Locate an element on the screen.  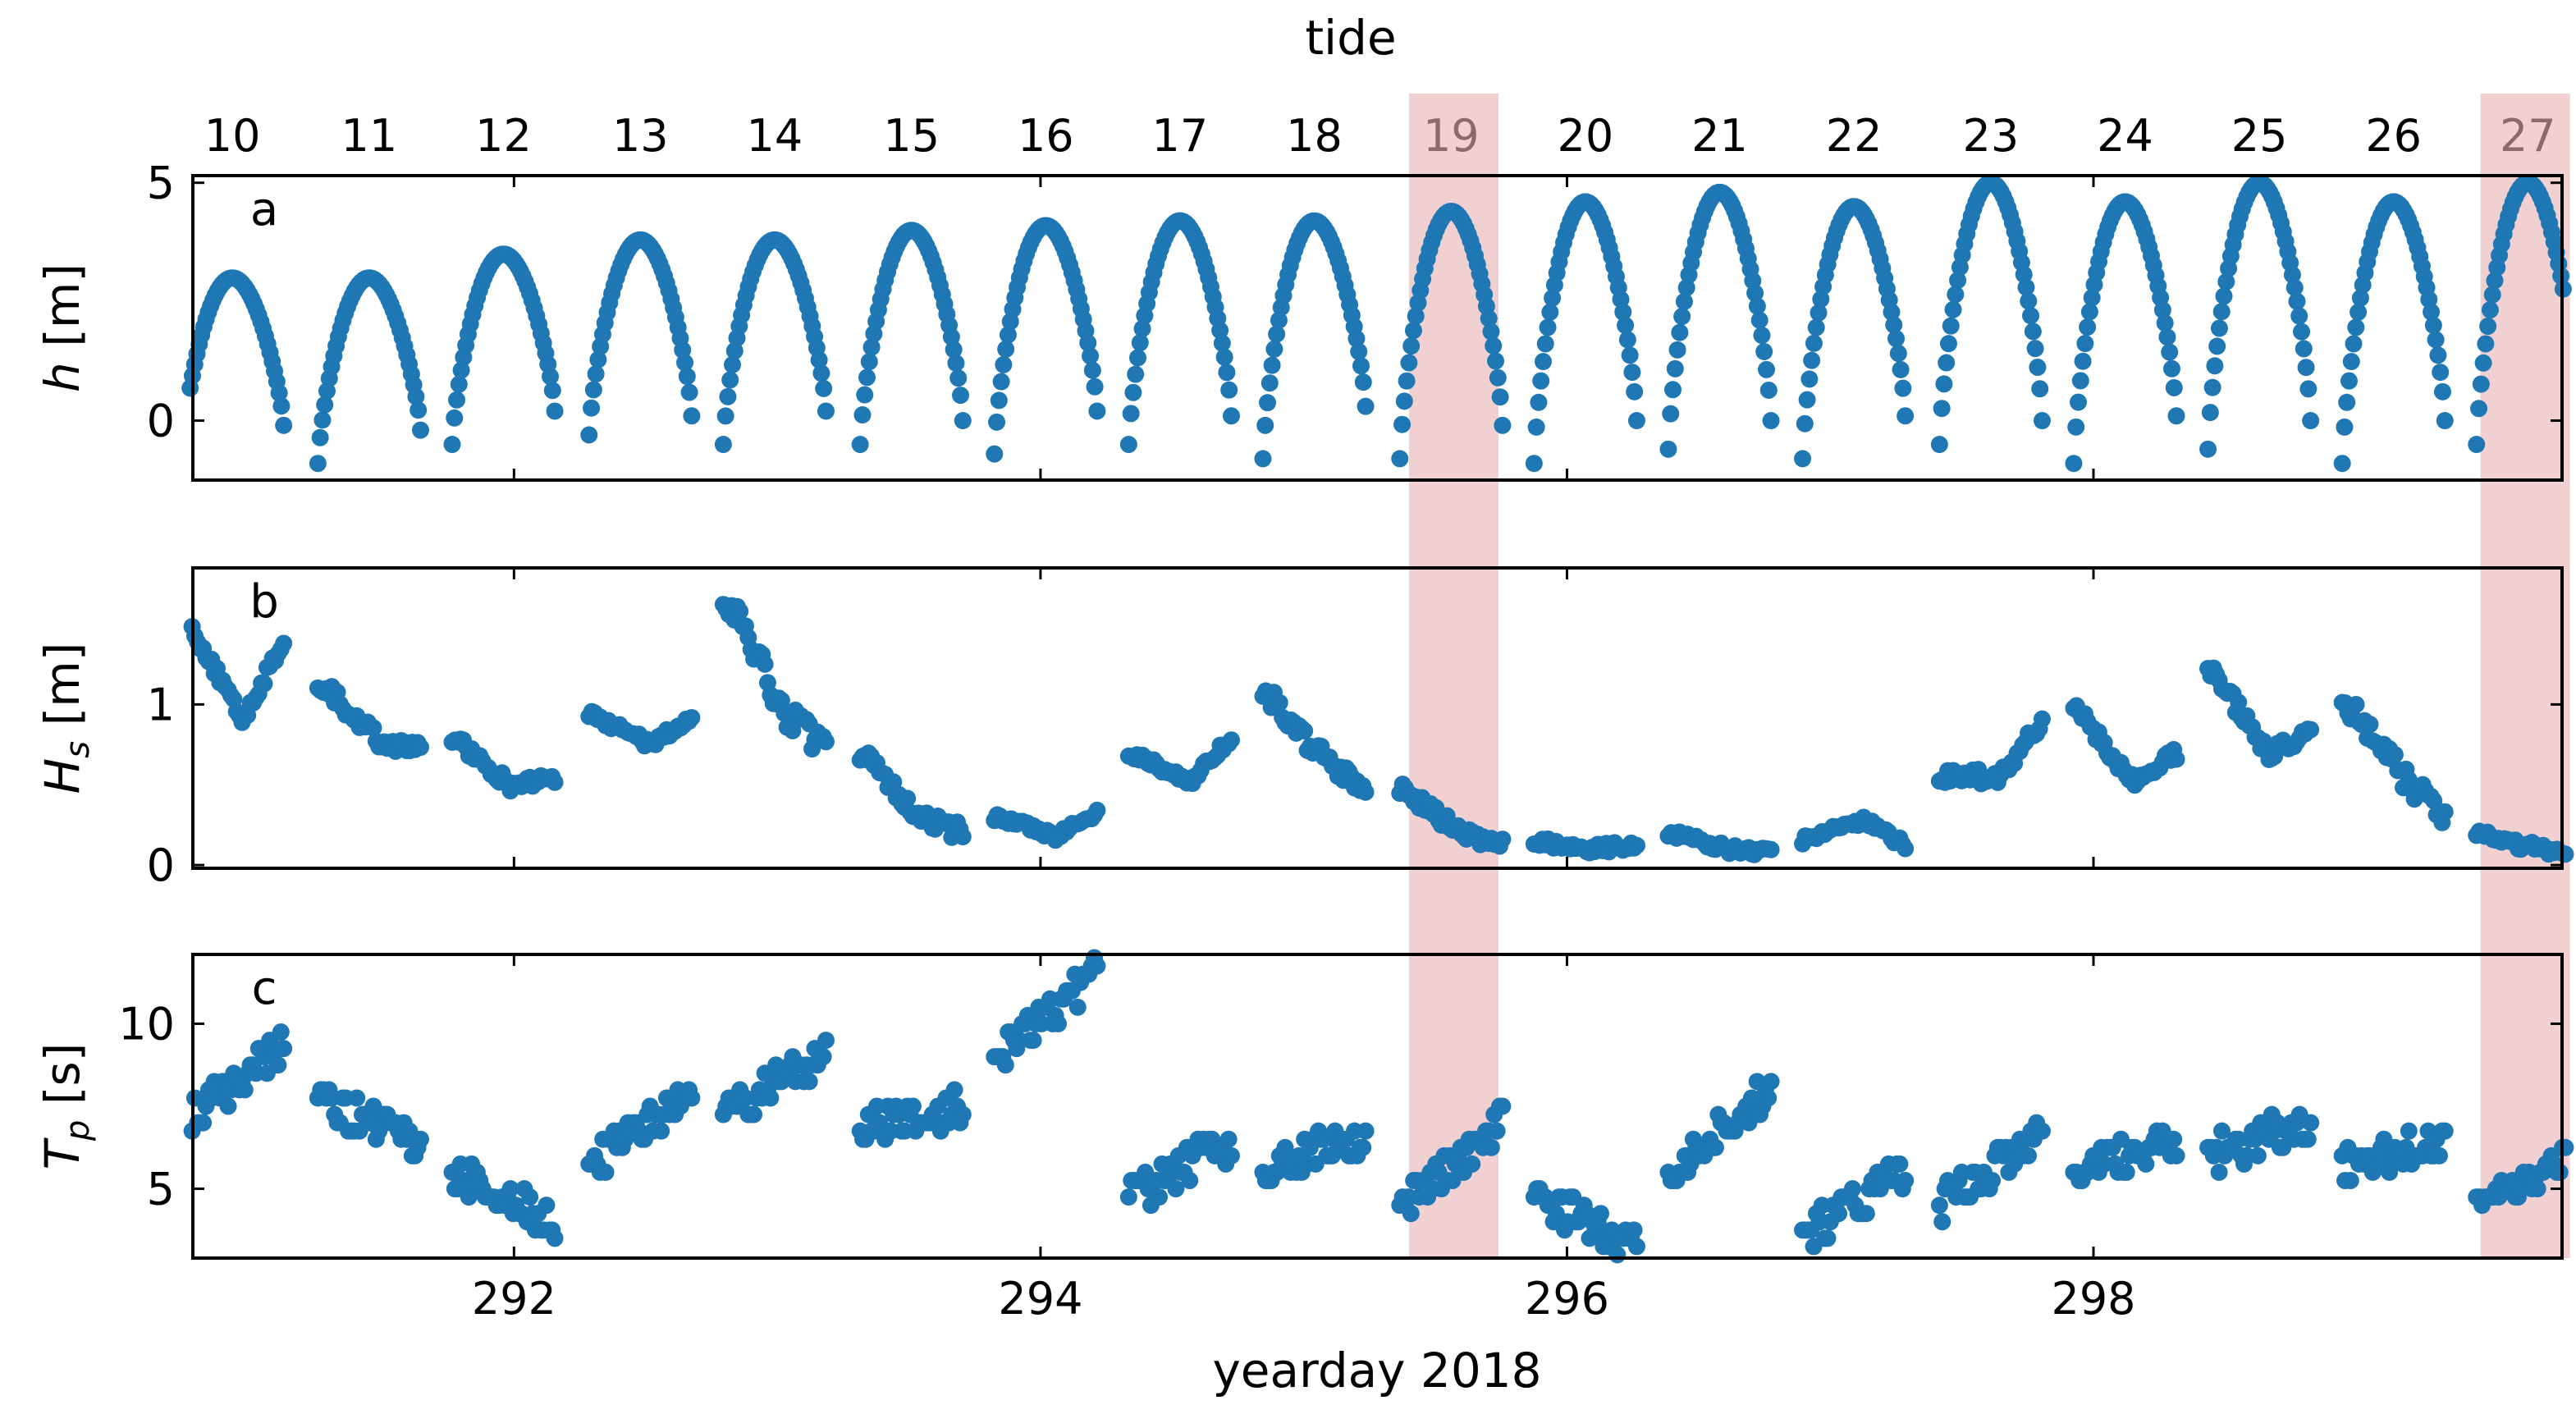
bottom-axis-ticks: 292 294 296 298 is located at coordinates (1304, 1299).